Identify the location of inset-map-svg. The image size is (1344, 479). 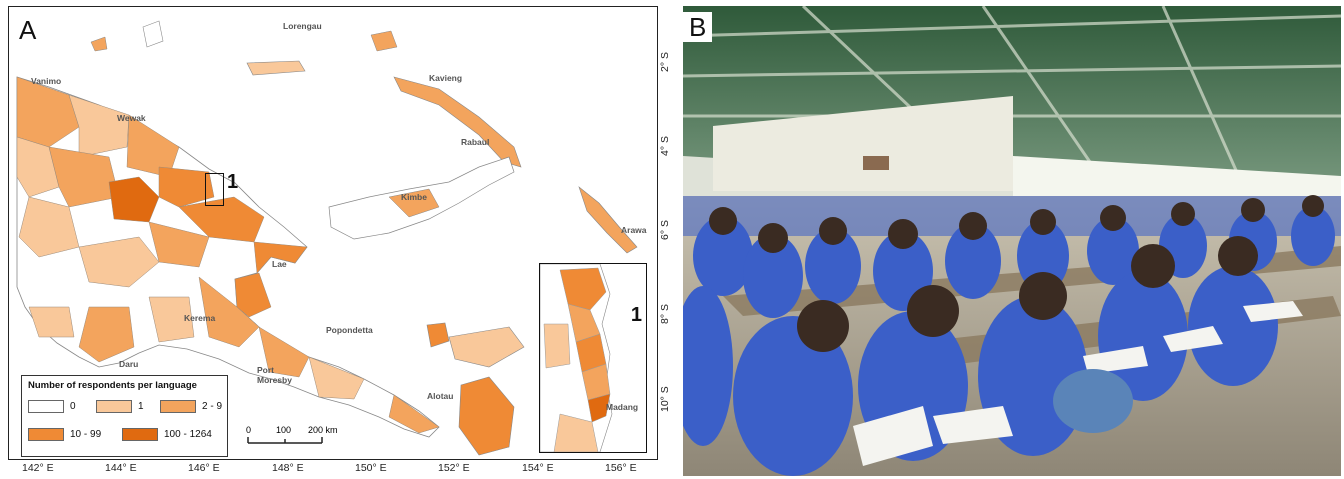
(576, 358).